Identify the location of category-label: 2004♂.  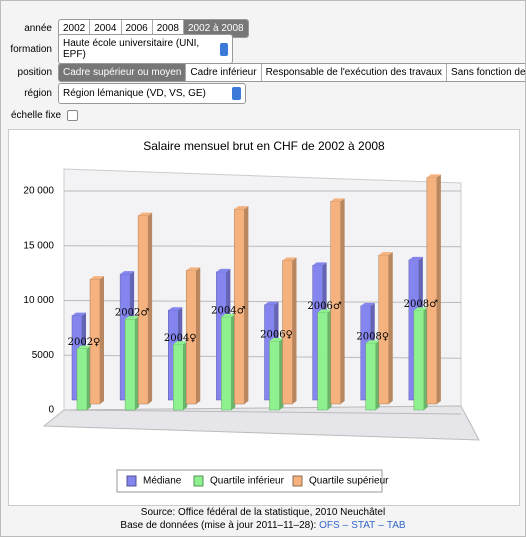
(228, 310).